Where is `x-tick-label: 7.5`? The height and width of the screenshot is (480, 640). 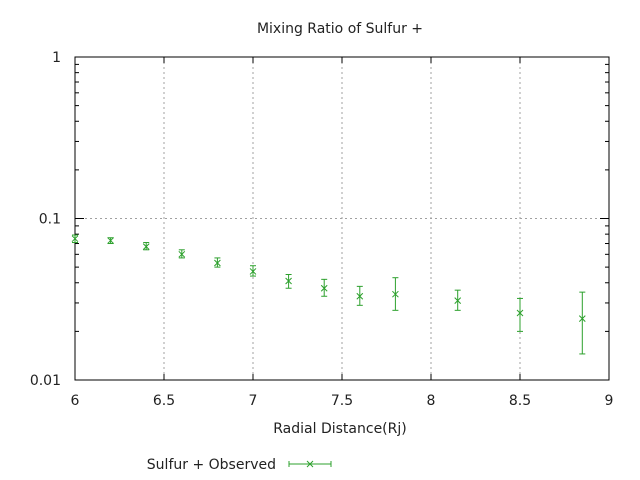 x-tick-label: 7.5 is located at coordinates (342, 401).